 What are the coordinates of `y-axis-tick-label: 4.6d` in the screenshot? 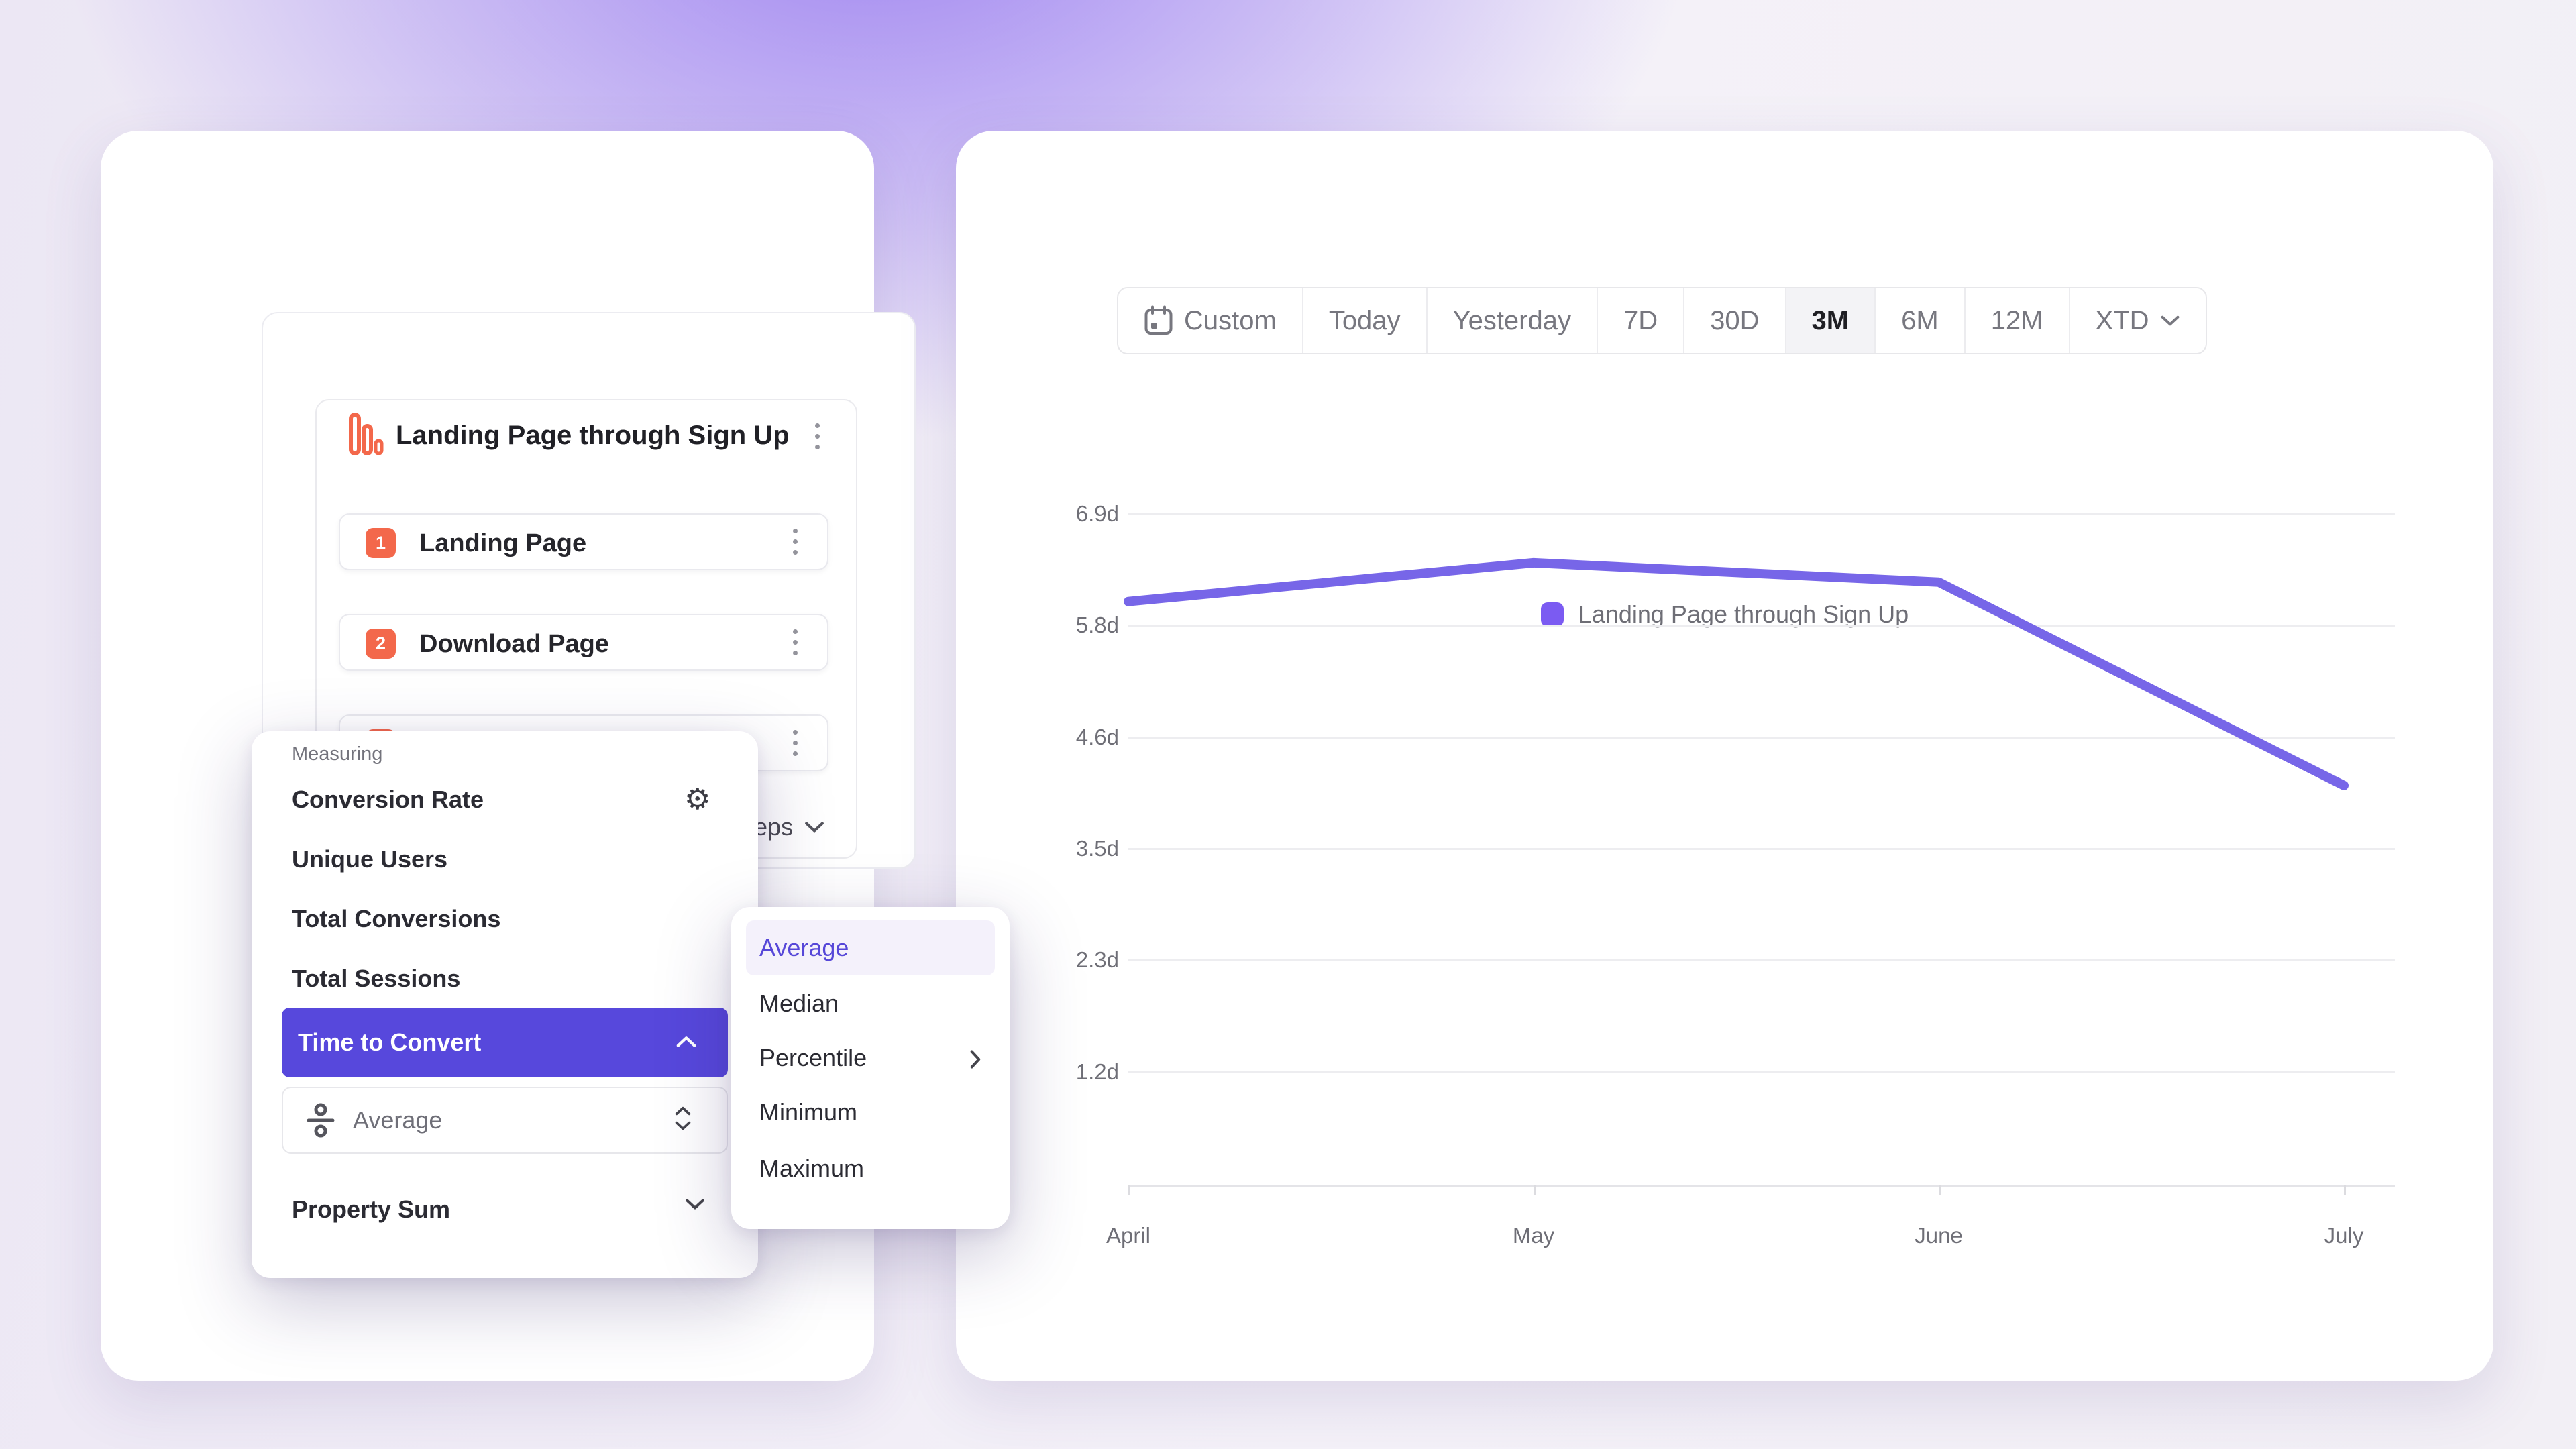 It's located at (1097, 736).